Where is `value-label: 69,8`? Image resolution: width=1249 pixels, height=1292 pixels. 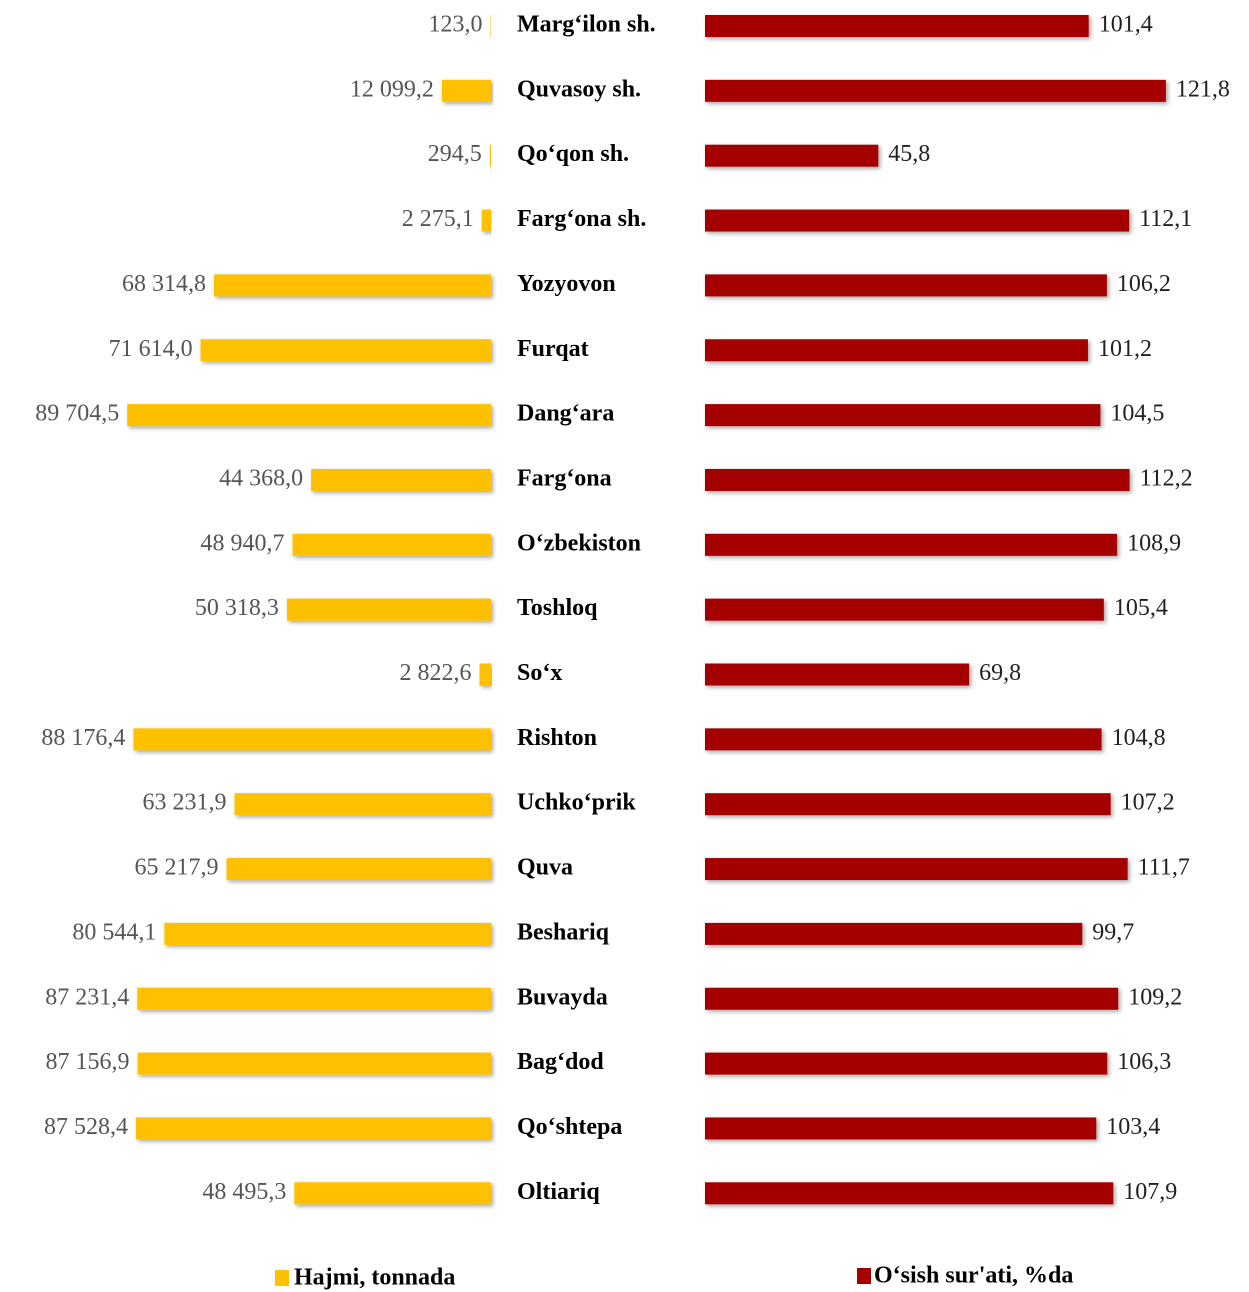 value-label: 69,8 is located at coordinates (1000, 673).